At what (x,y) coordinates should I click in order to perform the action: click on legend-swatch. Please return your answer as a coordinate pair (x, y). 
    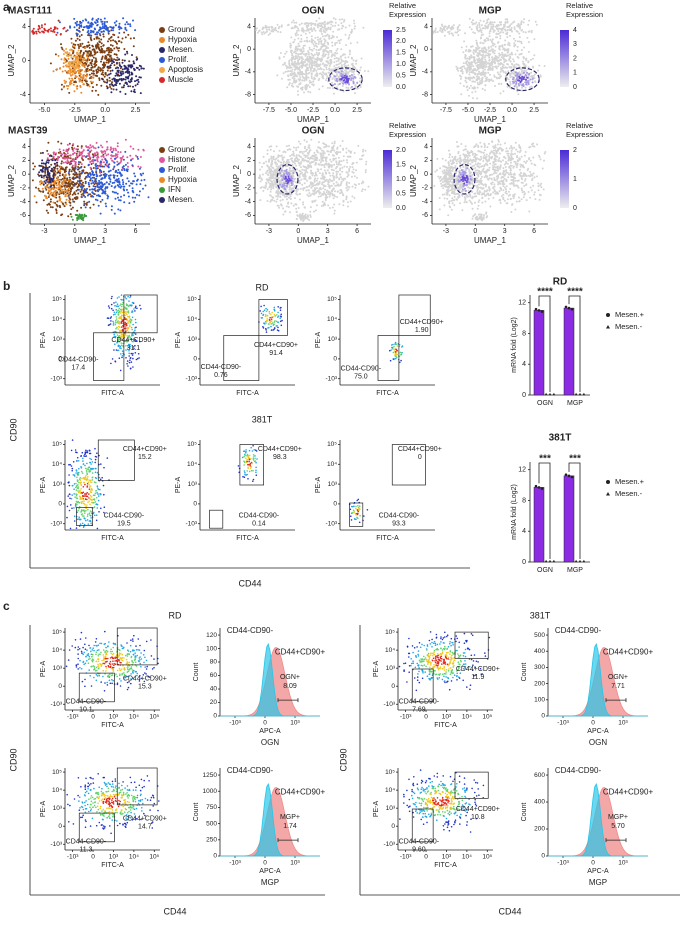
    Looking at the image, I should click on (162, 190).